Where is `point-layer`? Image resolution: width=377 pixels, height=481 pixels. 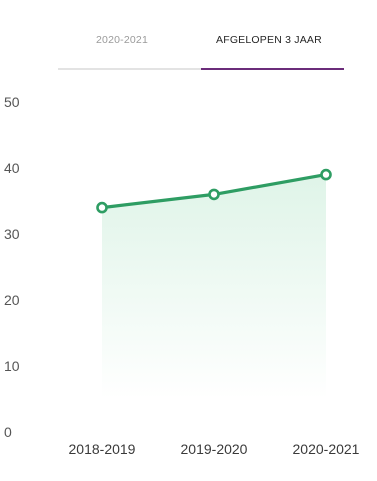 point-layer is located at coordinates (214, 191).